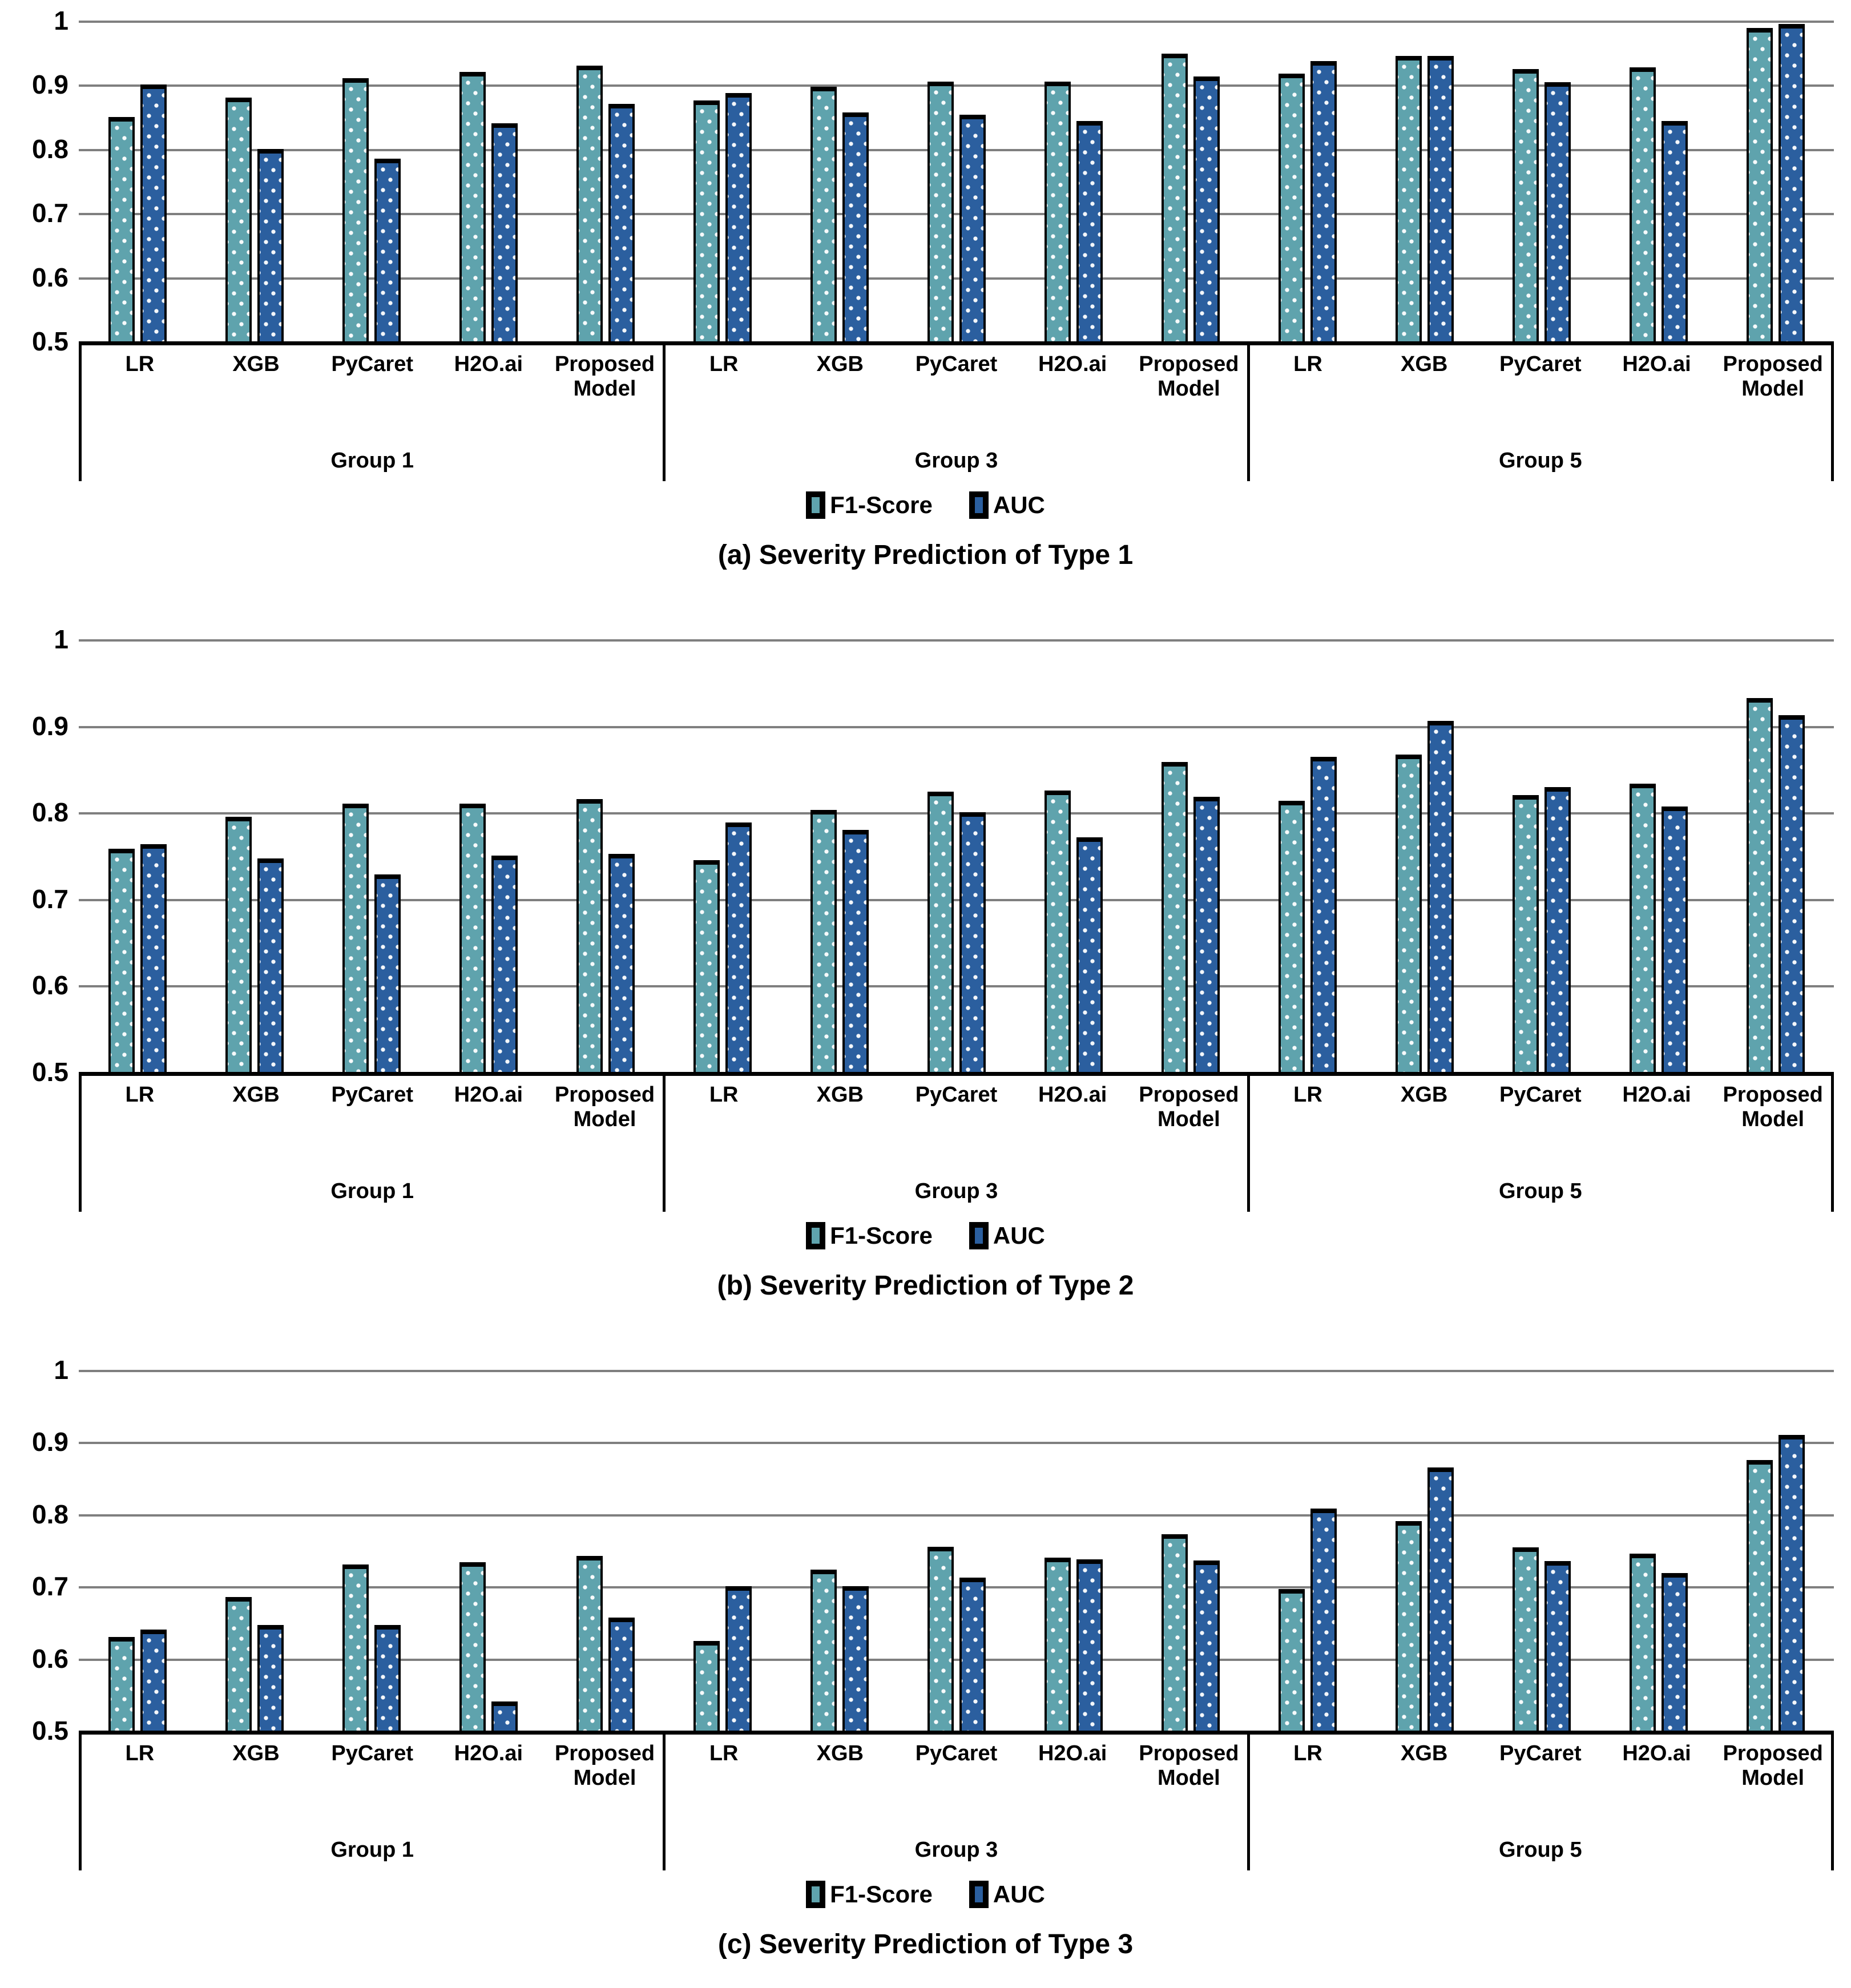 The height and width of the screenshot is (1988, 1851). I want to click on model-label: PyCaret, so click(372, 1753).